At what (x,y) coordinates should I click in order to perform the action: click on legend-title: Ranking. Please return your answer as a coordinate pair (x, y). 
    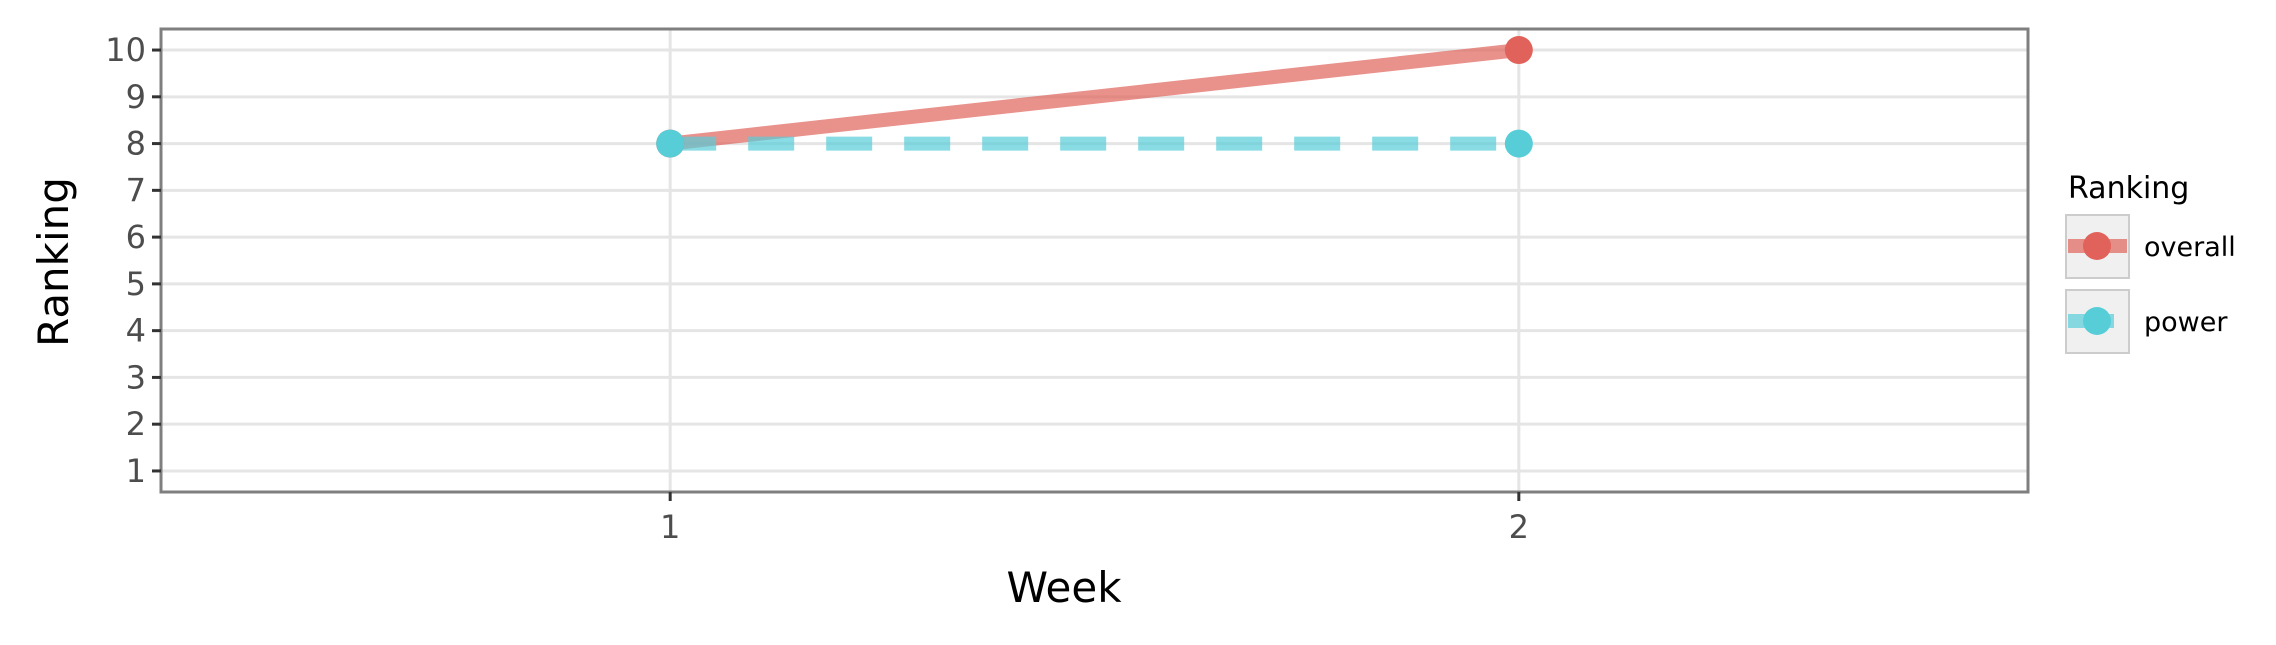
    Looking at the image, I should click on (2128, 188).